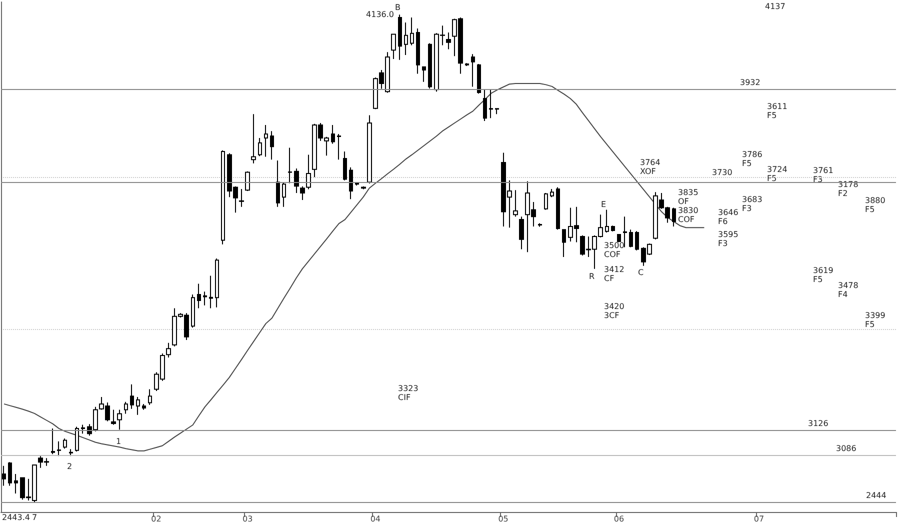  Describe the element at coordinates (688, 197) in the screenshot. I see `annotation: 3835 OF` at that location.